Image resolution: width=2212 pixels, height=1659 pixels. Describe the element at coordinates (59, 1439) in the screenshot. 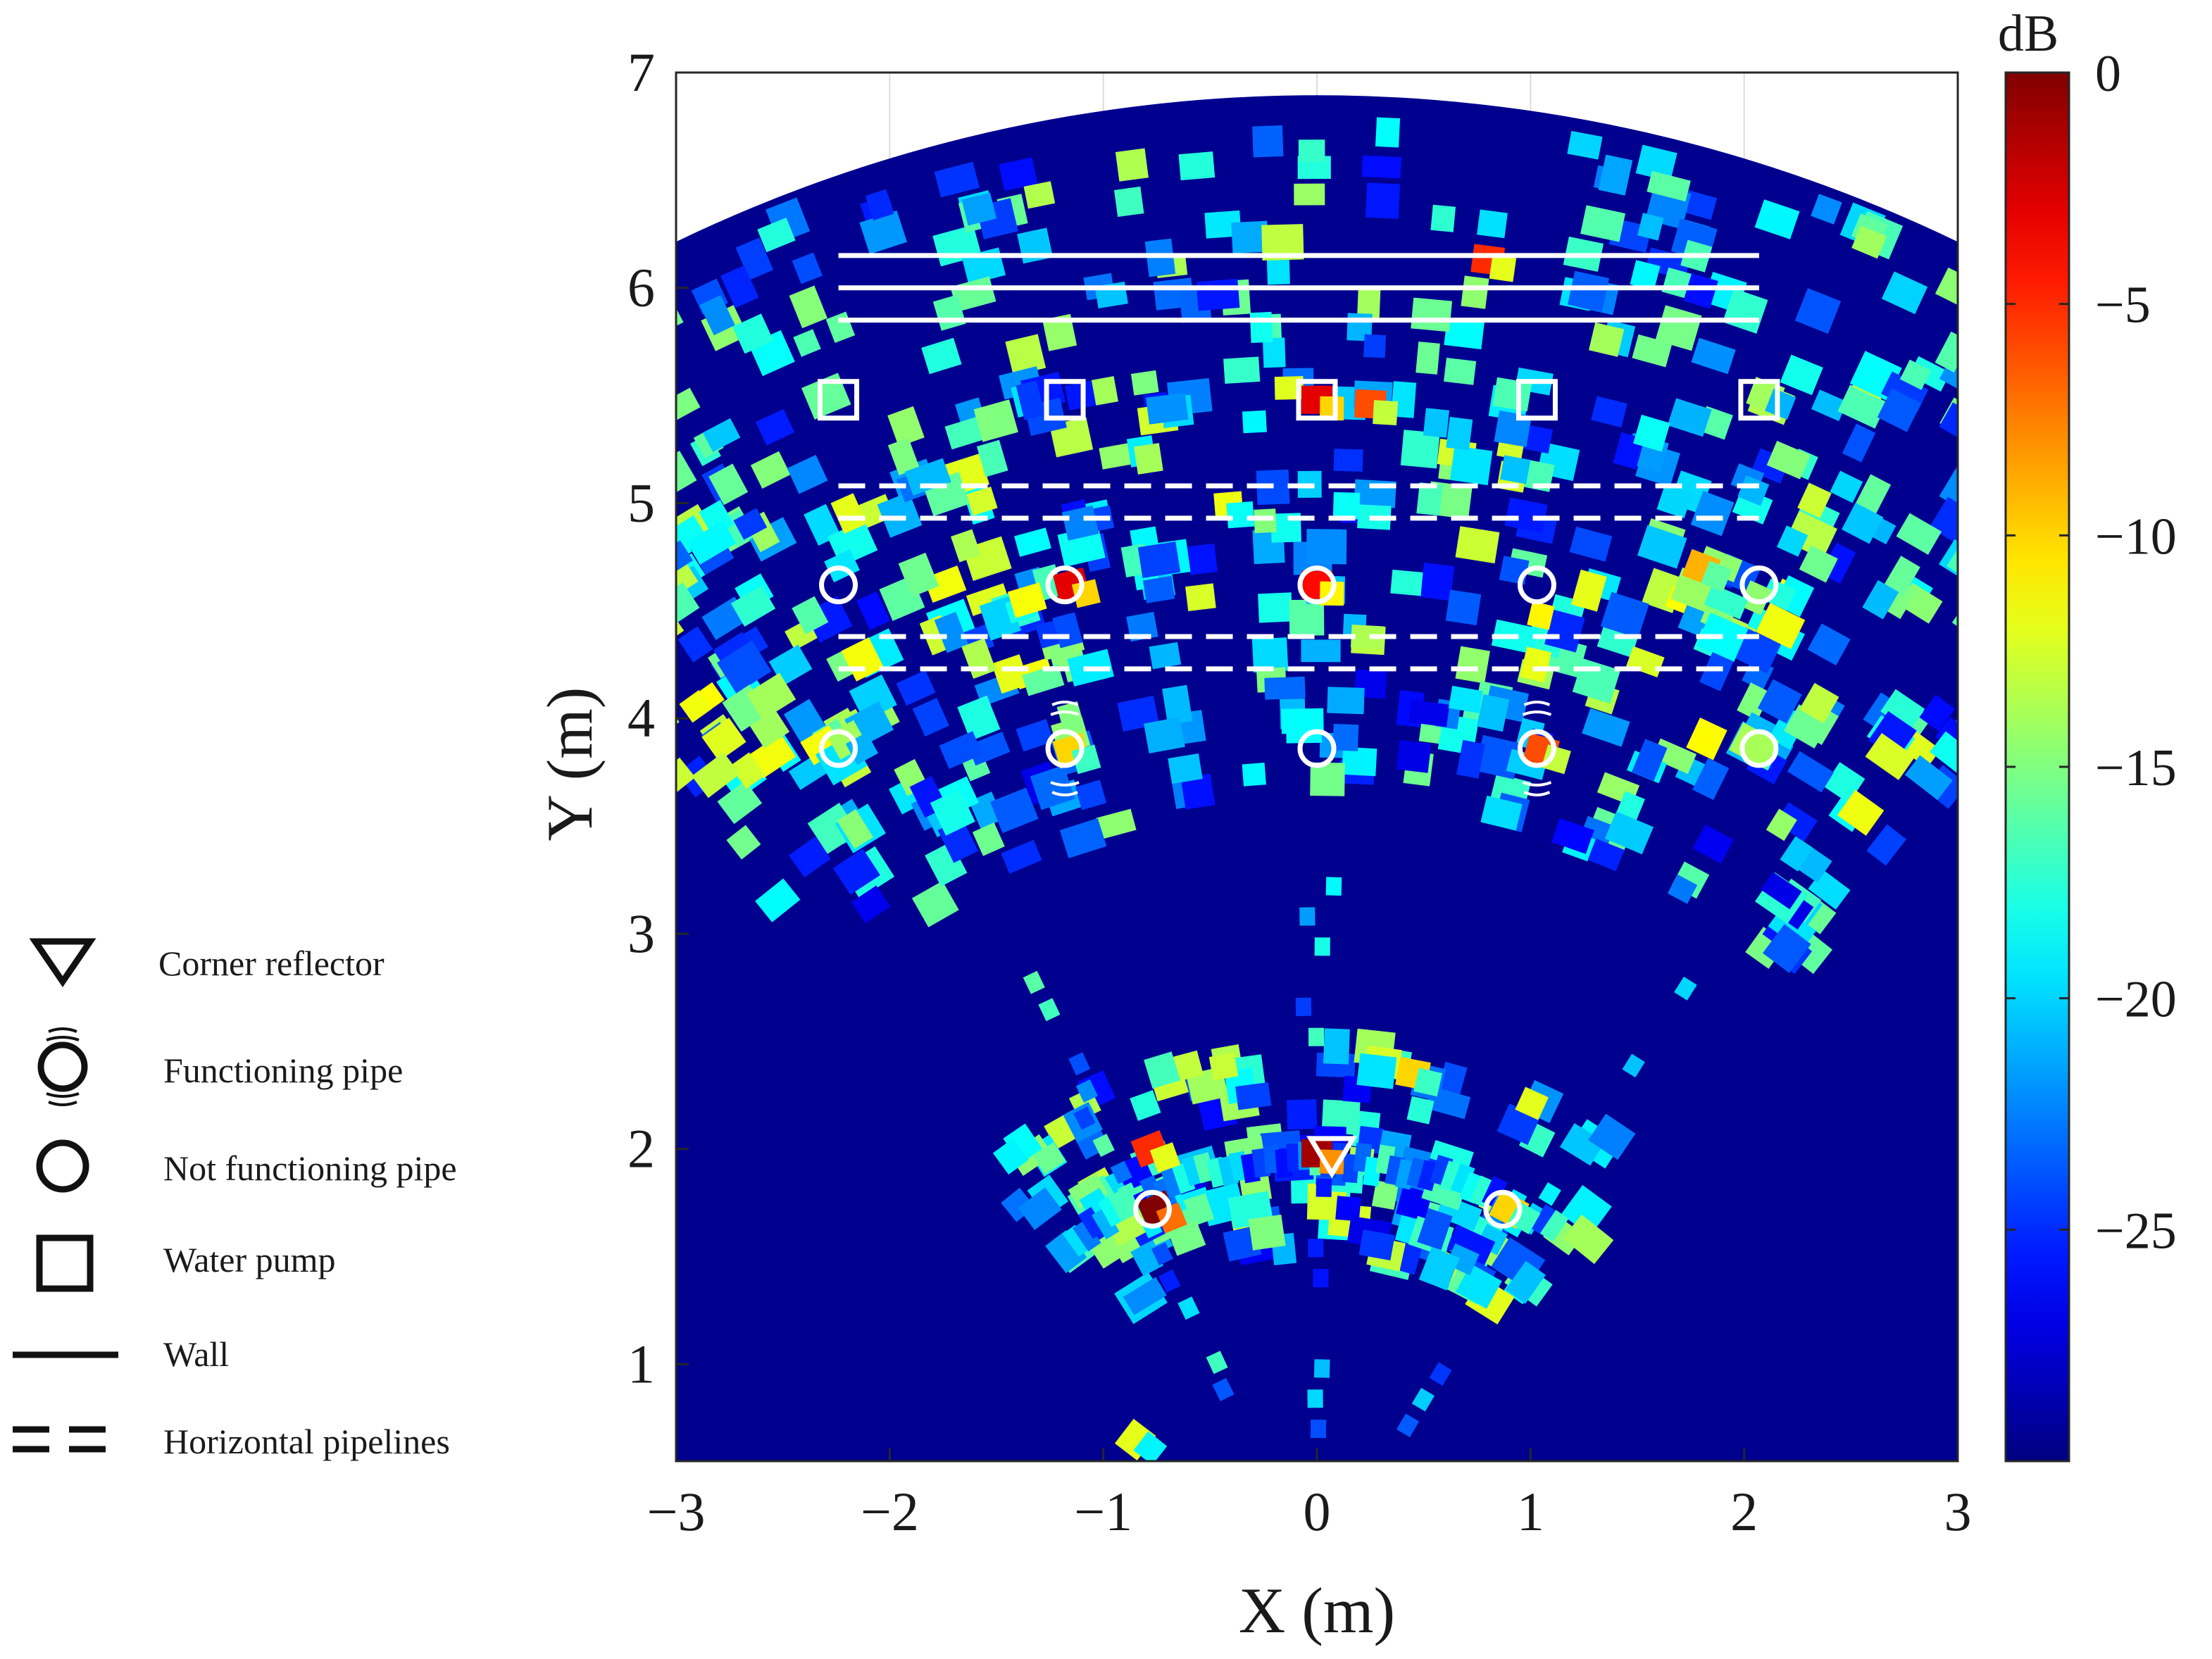

I see `legend-dashed-line-icon` at that location.